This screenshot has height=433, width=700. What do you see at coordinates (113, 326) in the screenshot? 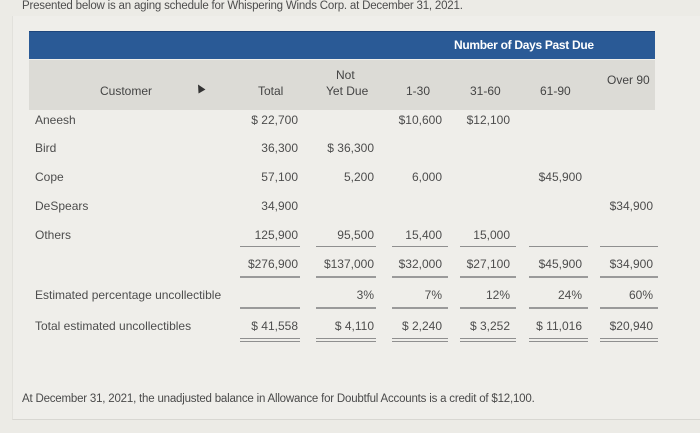
I see `uncollectible-row-label: Total estimated uncollectibles` at bounding box center [113, 326].